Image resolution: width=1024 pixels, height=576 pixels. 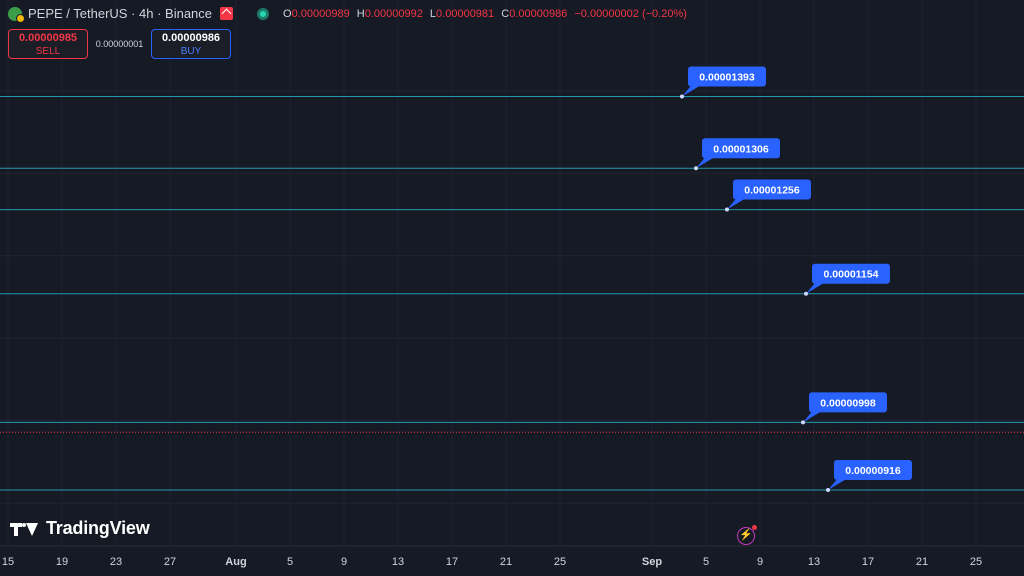 I want to click on pepe-coin-icon, so click(x=16, y=14).